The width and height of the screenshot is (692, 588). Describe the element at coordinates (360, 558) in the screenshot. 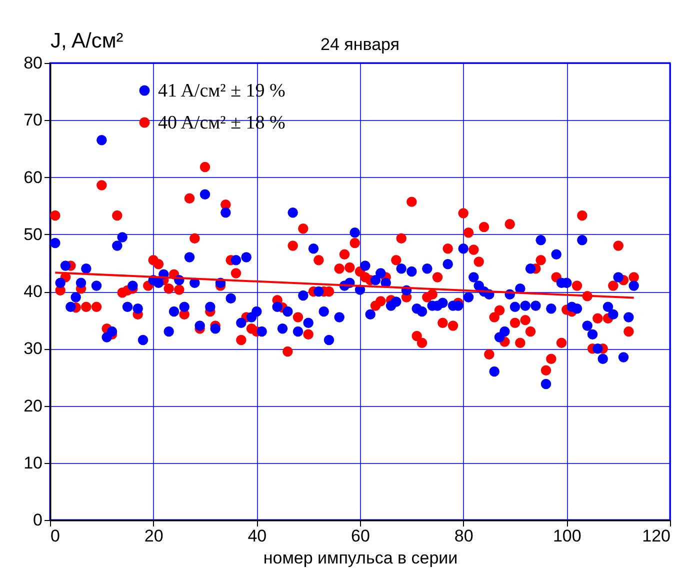

I see `x-axis-title: номер импульса в серии` at that location.